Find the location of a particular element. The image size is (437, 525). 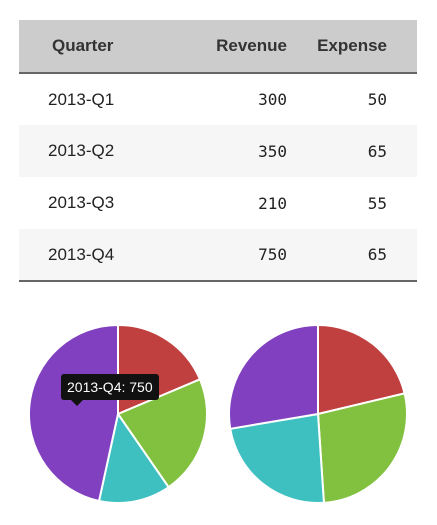

cell-expense: 50 is located at coordinates (377, 99).